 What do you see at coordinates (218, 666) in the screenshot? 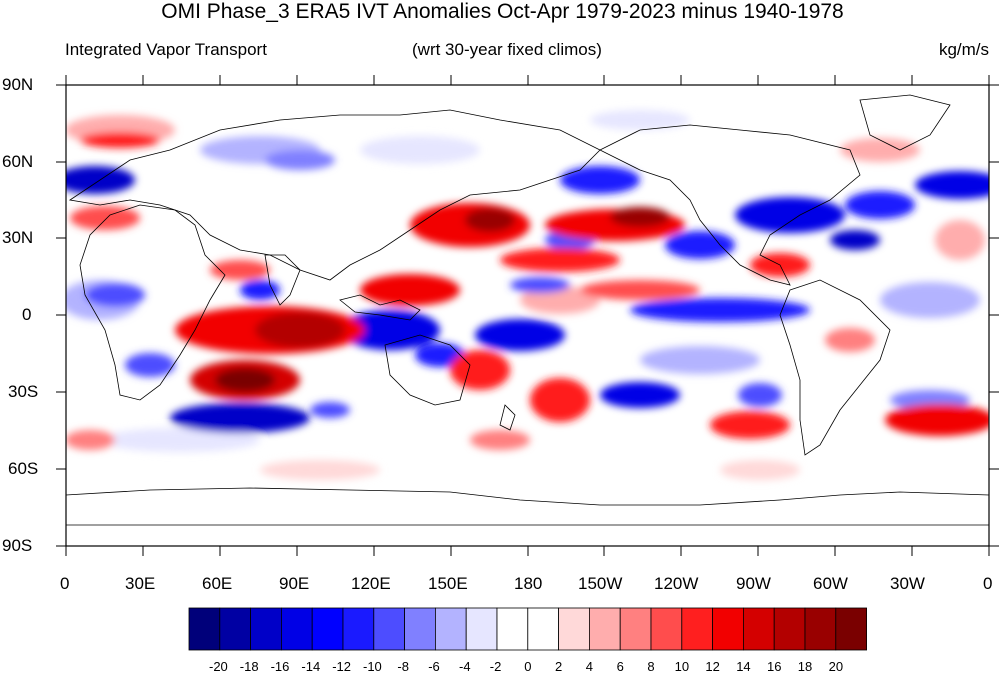
I see `colorbar-tick-label: -20` at bounding box center [218, 666].